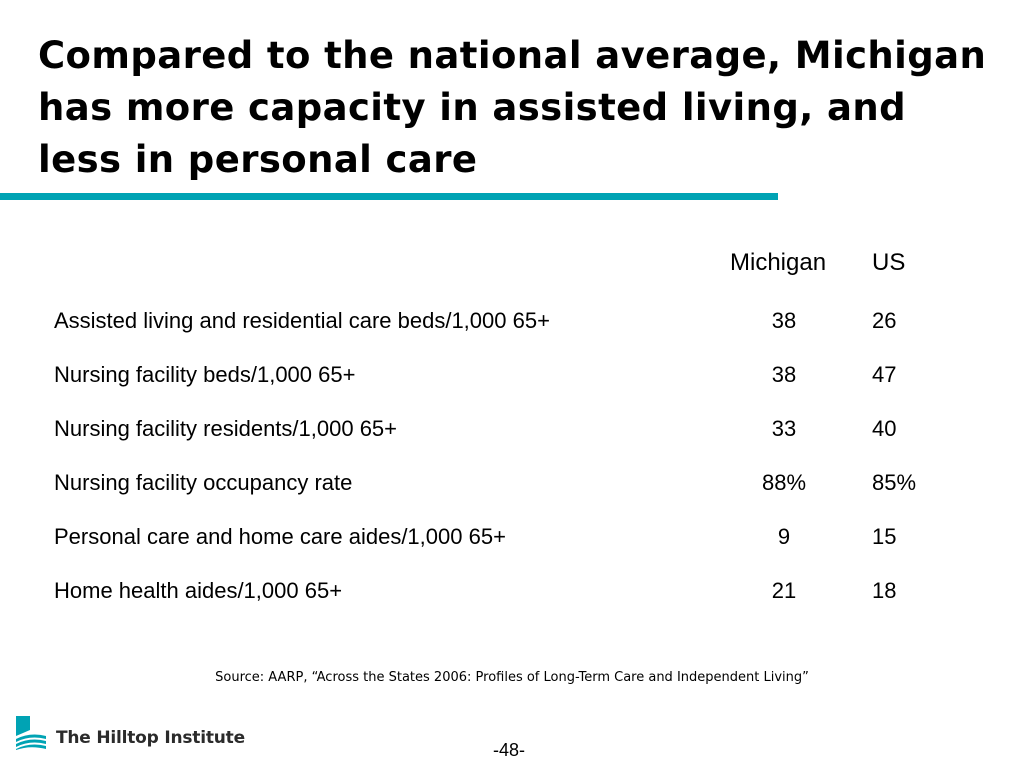 This screenshot has width=1024, height=768. I want to click on table-row: Home health aides/1,000 65+ 21 18, so click(512, 600).